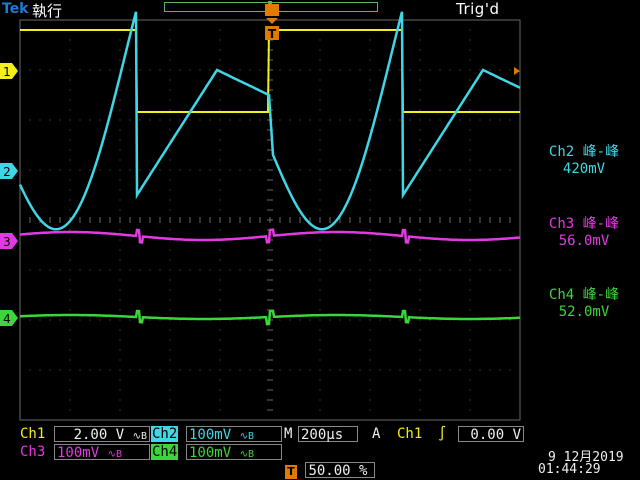 Image resolution: width=640 pixels, height=480 pixels. What do you see at coordinates (33, 452) in the screenshot?
I see `ch3-label: Ch3` at bounding box center [33, 452].